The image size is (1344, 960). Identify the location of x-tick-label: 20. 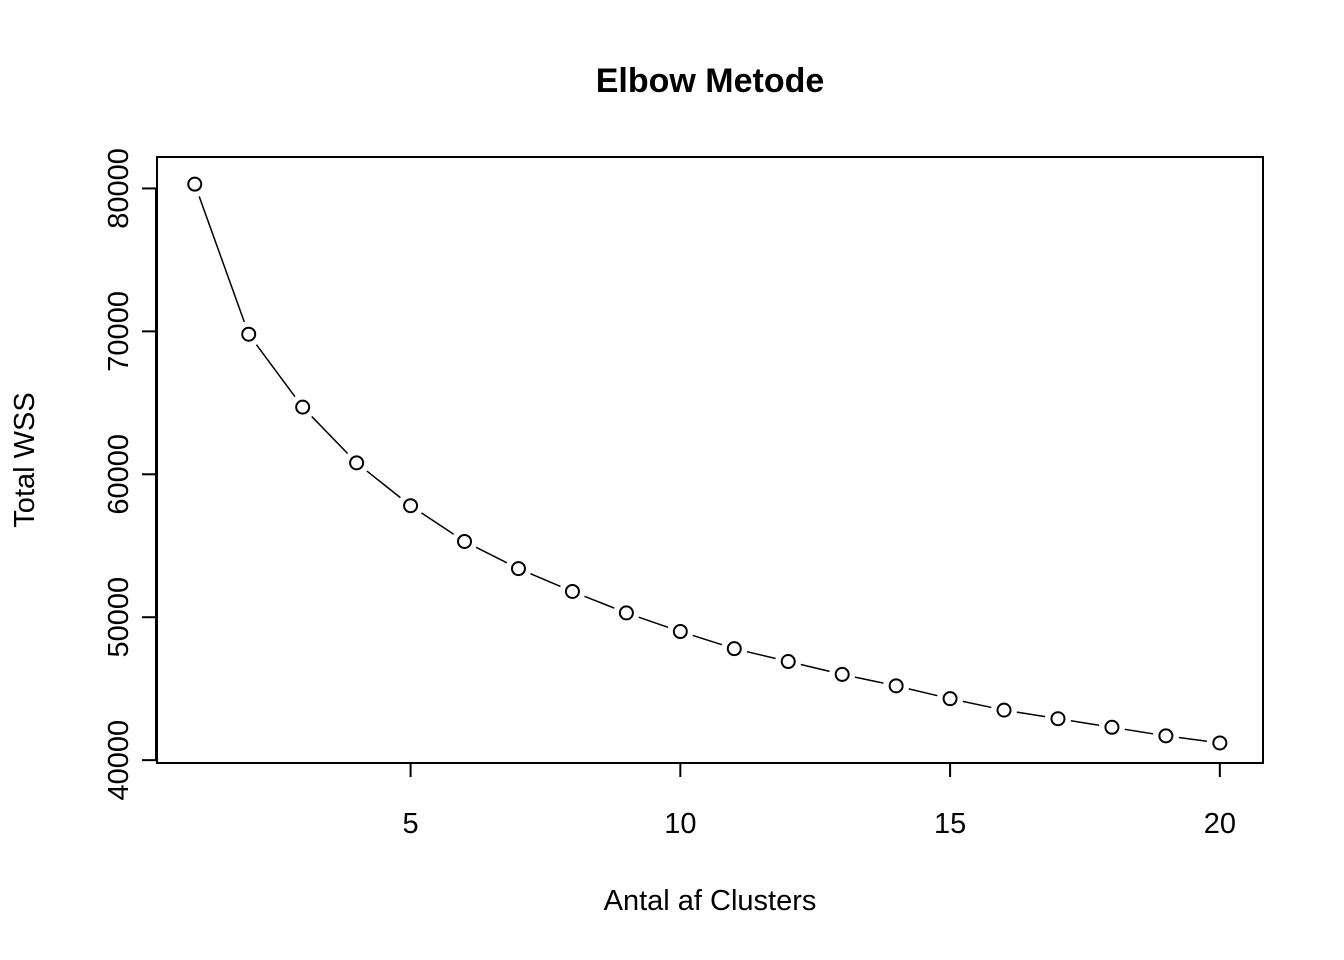
(1220, 824).